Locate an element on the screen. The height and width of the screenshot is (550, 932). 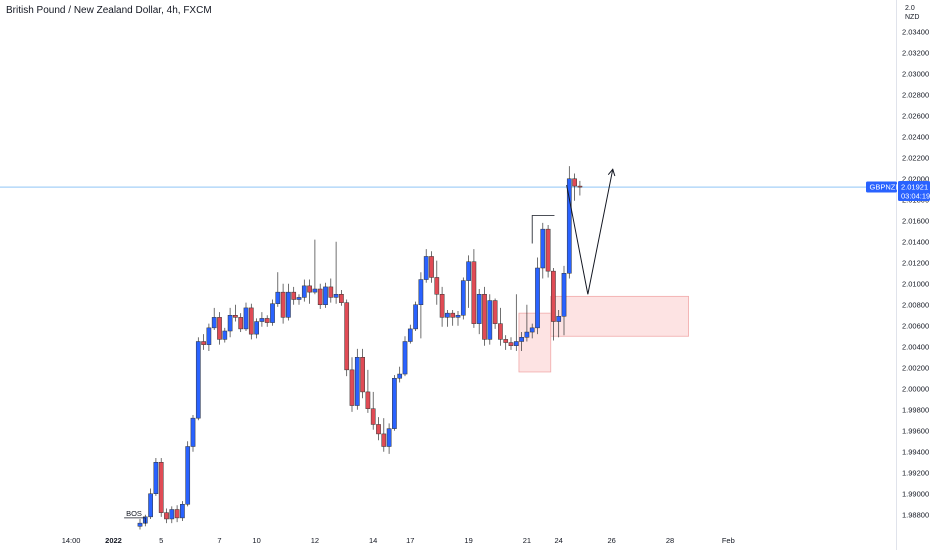
x-tick-label: 2022 is located at coordinates (113, 540).